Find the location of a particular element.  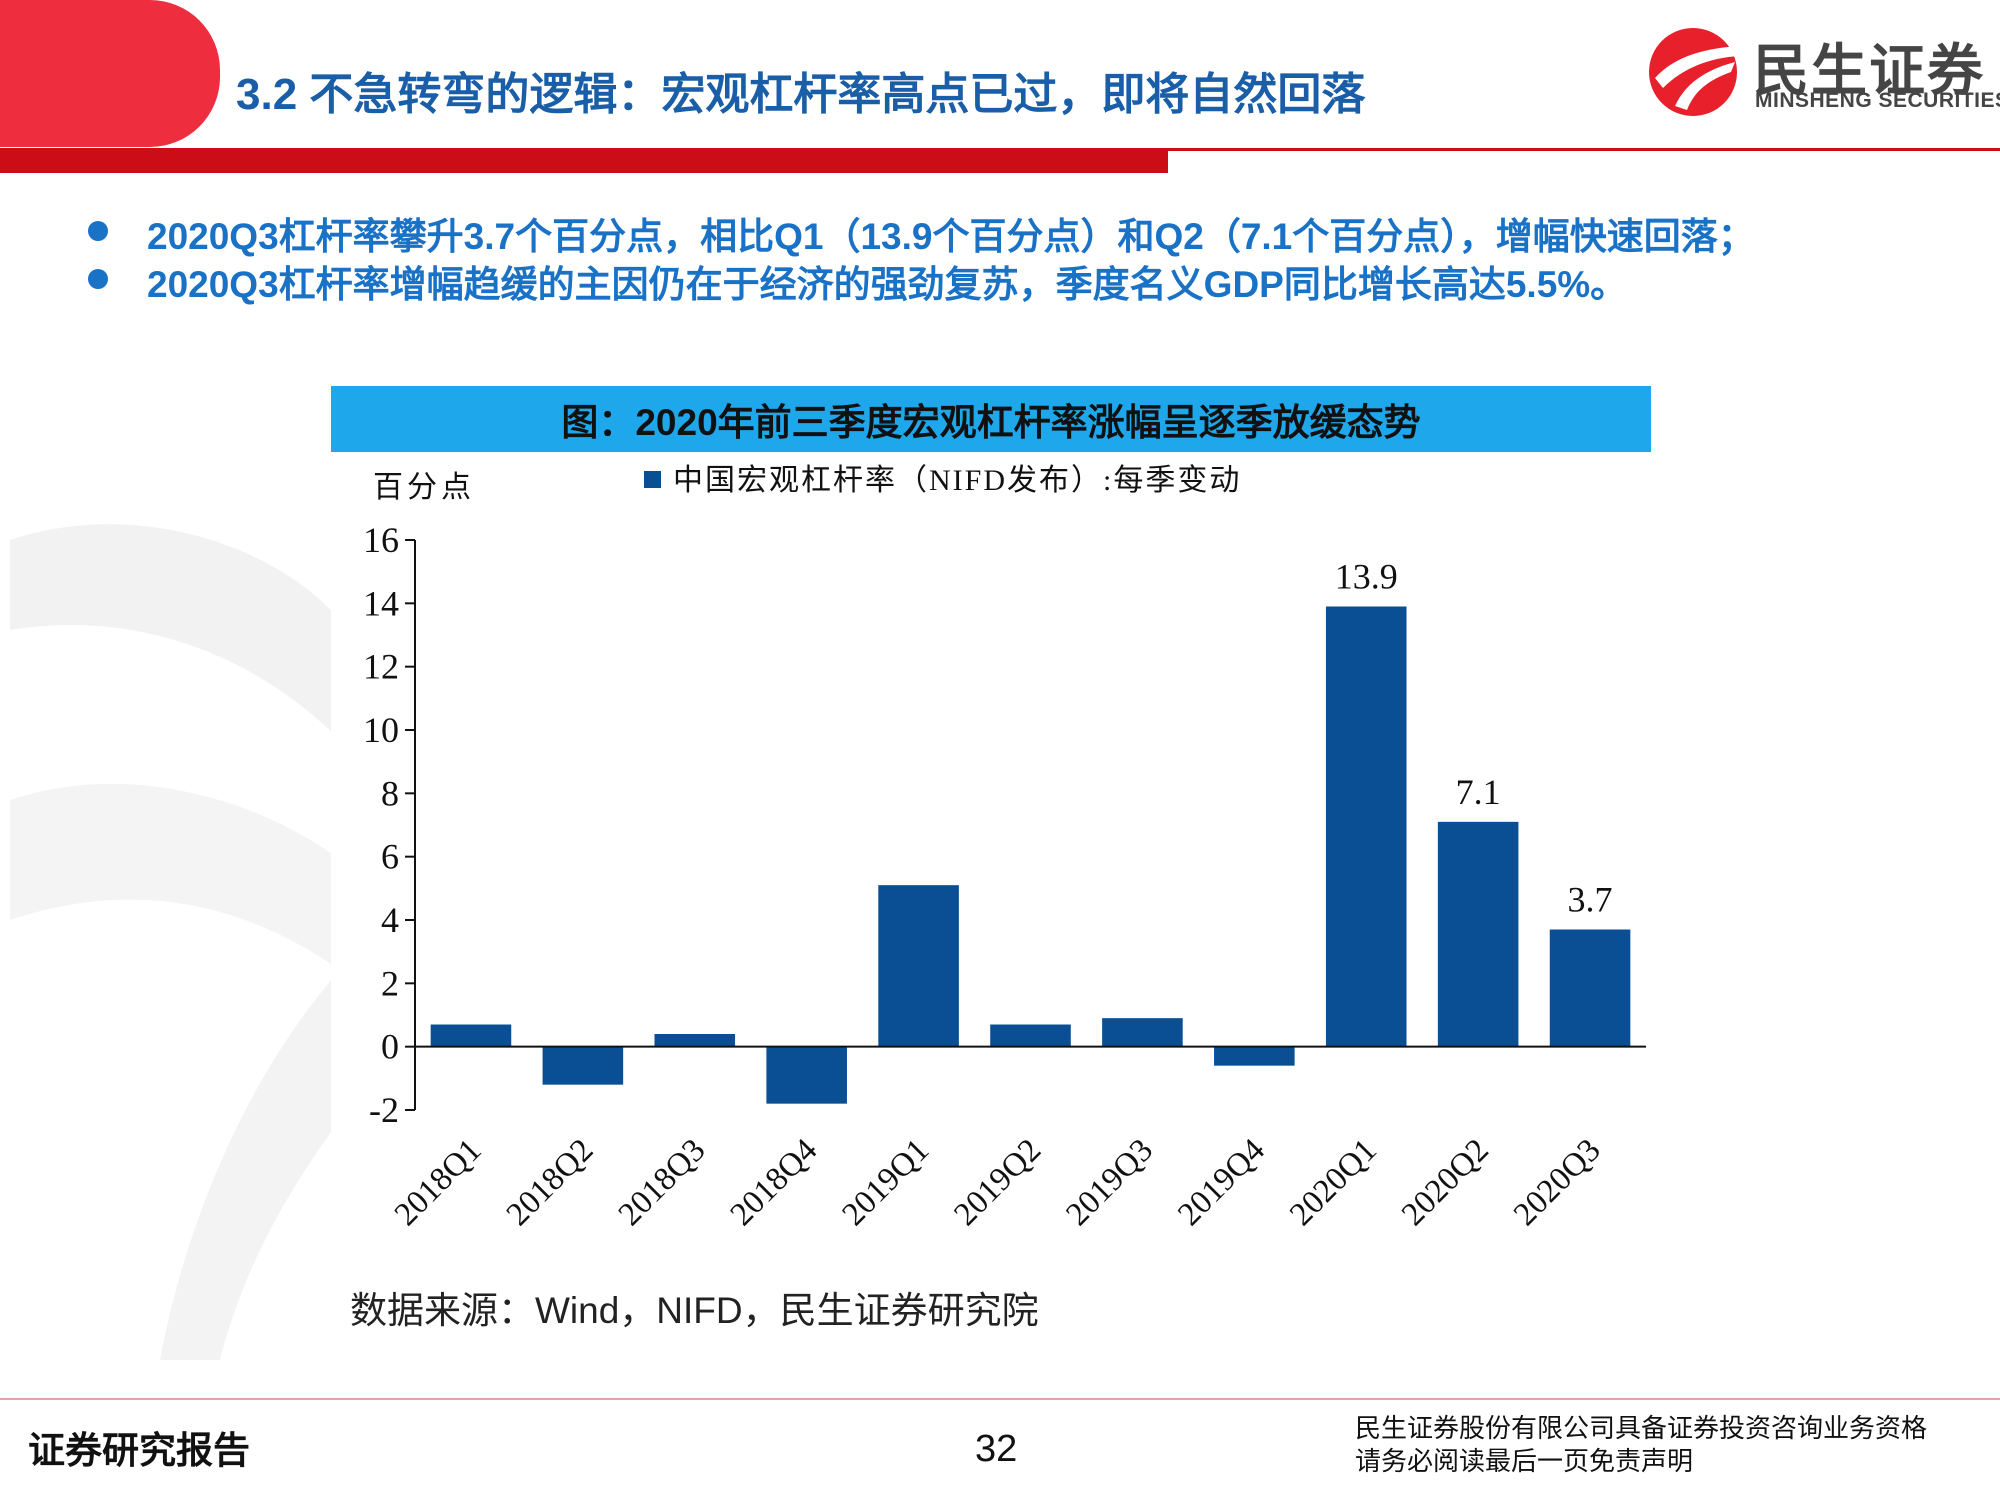

company-logo: 民生证券 MINSHENG SECURITIES is located at coordinates (1822, 76).